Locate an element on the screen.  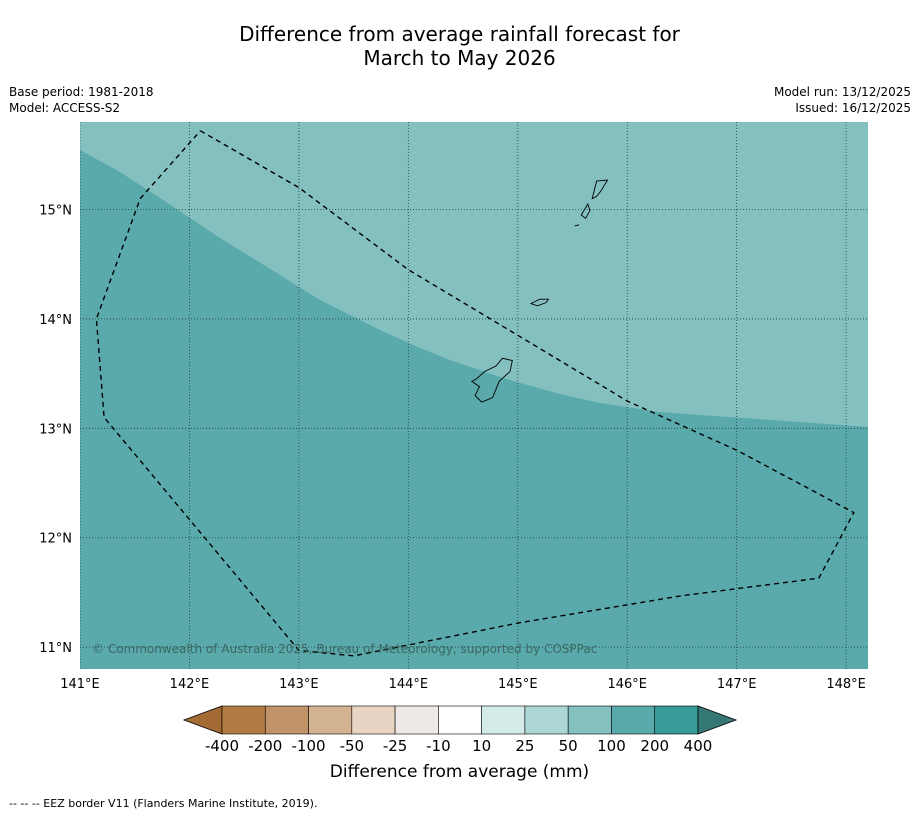
colorbar-tick-label: -50 is located at coordinates (352, 746).